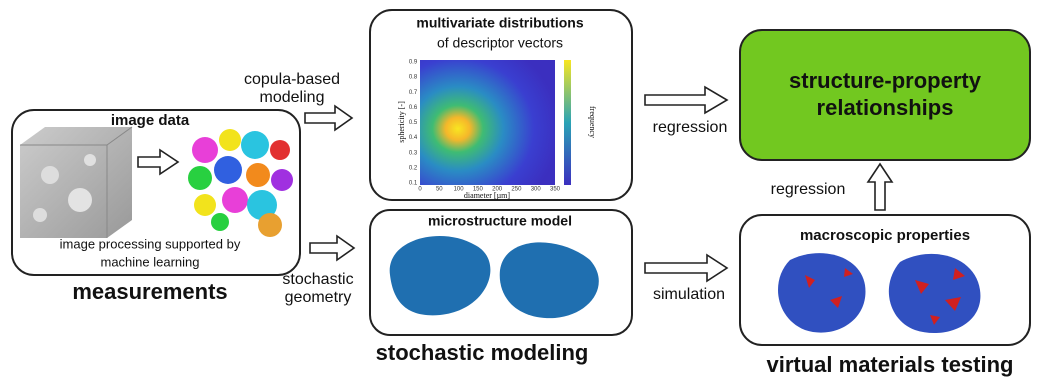 The width and height of the screenshot is (1040, 378). I want to click on box-title: microstructure model, so click(500, 221).